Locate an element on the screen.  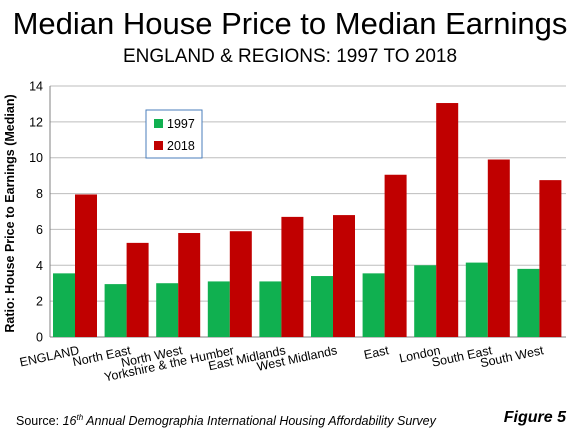
source-ordinal-suffix: th is located at coordinates (80, 417).